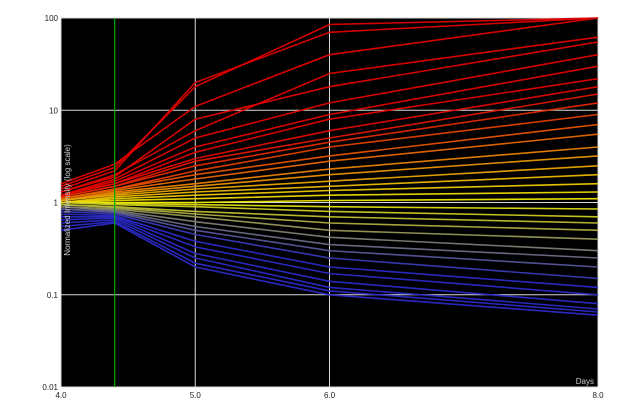 This screenshot has width=626, height=418. Describe the element at coordinates (56, 203) in the screenshot. I see `y-tick-label: 1` at that location.